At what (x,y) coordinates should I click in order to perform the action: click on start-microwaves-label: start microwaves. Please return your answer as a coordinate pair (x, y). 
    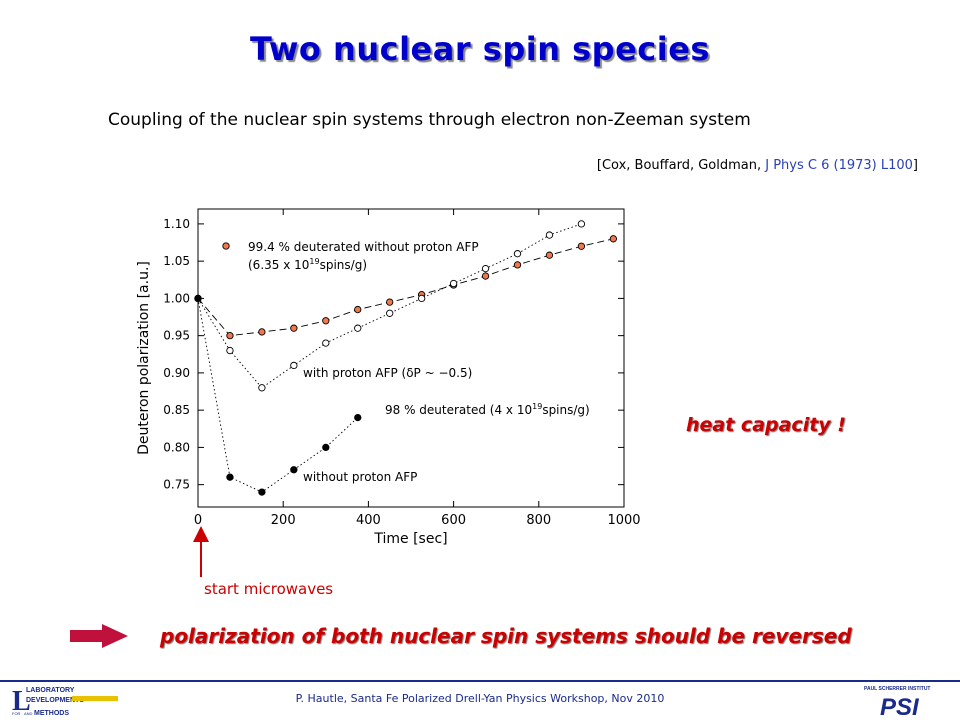
    Looking at the image, I should click on (269, 589).